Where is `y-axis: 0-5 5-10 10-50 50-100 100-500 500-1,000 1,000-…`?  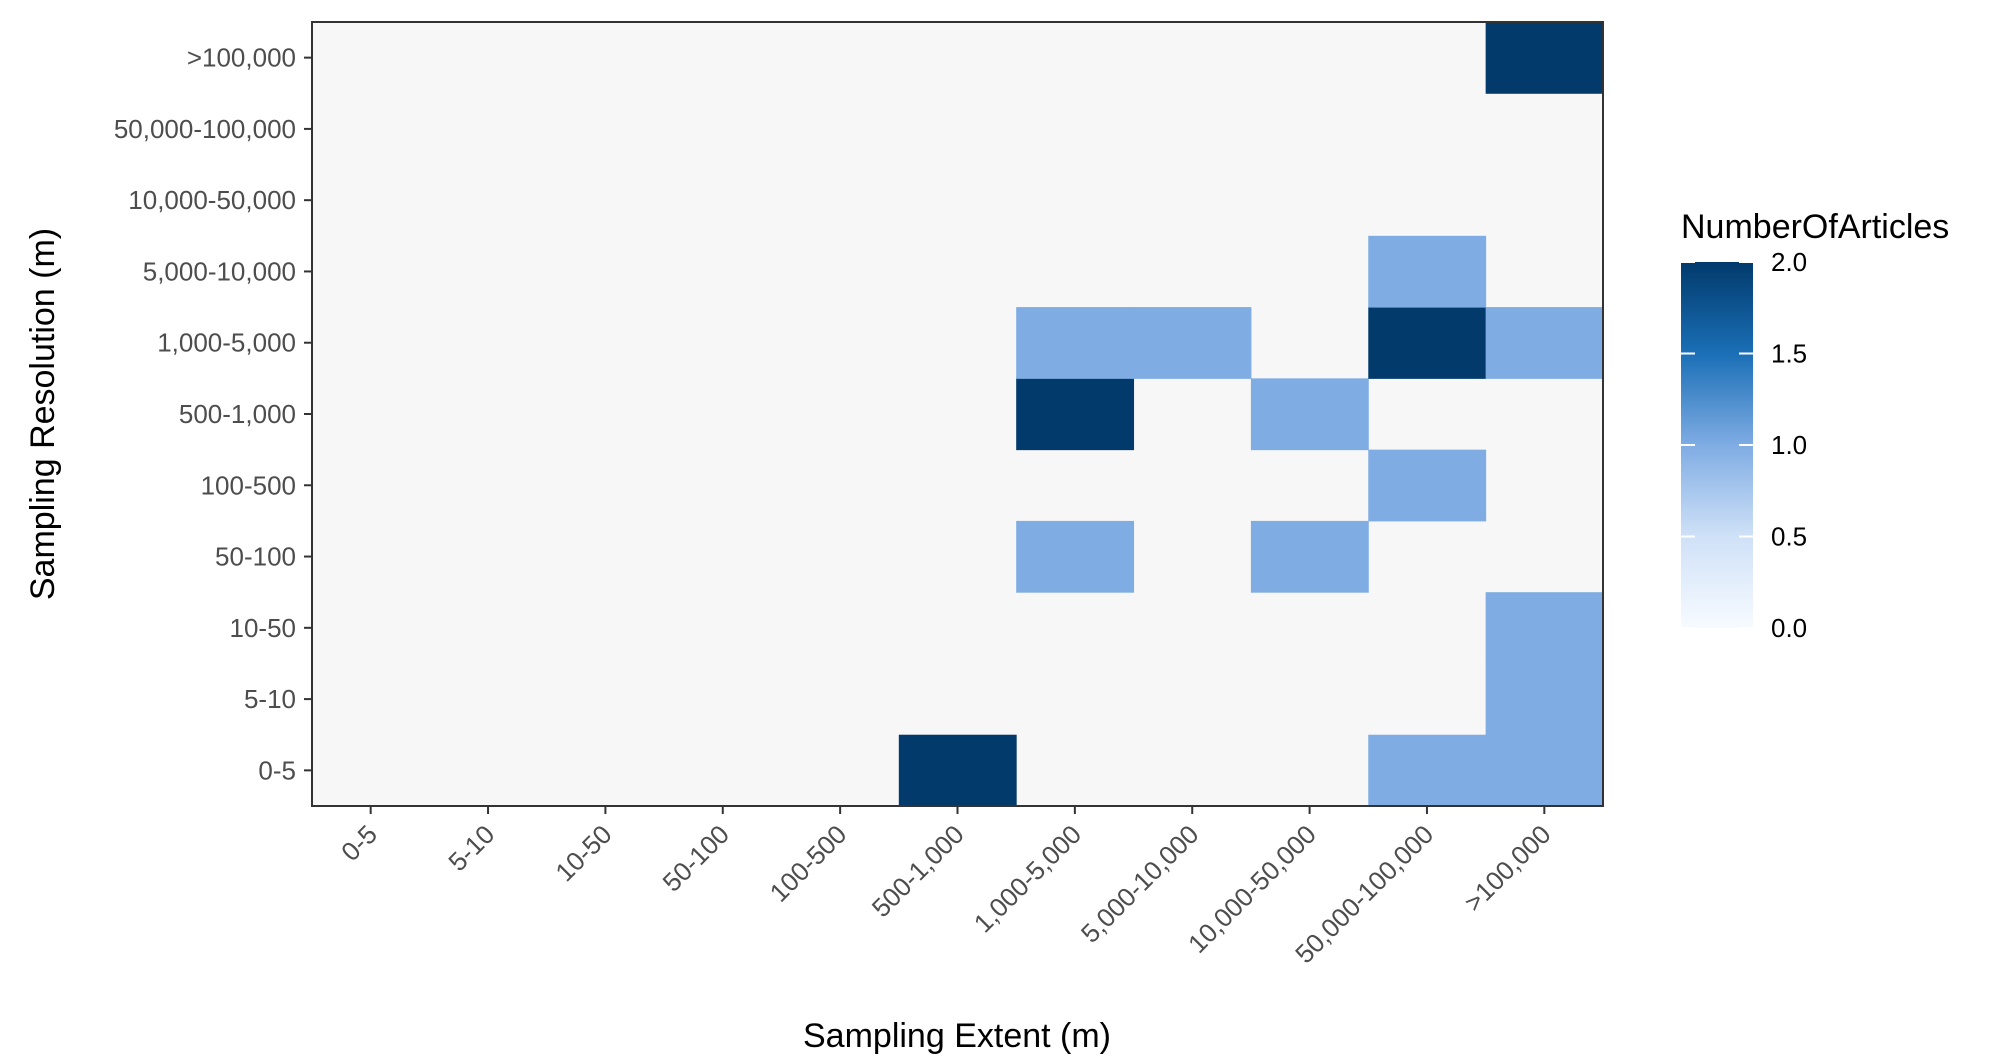
y-axis: 0-5 5-10 10-50 50-100 100-500 500-1,000 1,000-… is located at coordinates (213, 414).